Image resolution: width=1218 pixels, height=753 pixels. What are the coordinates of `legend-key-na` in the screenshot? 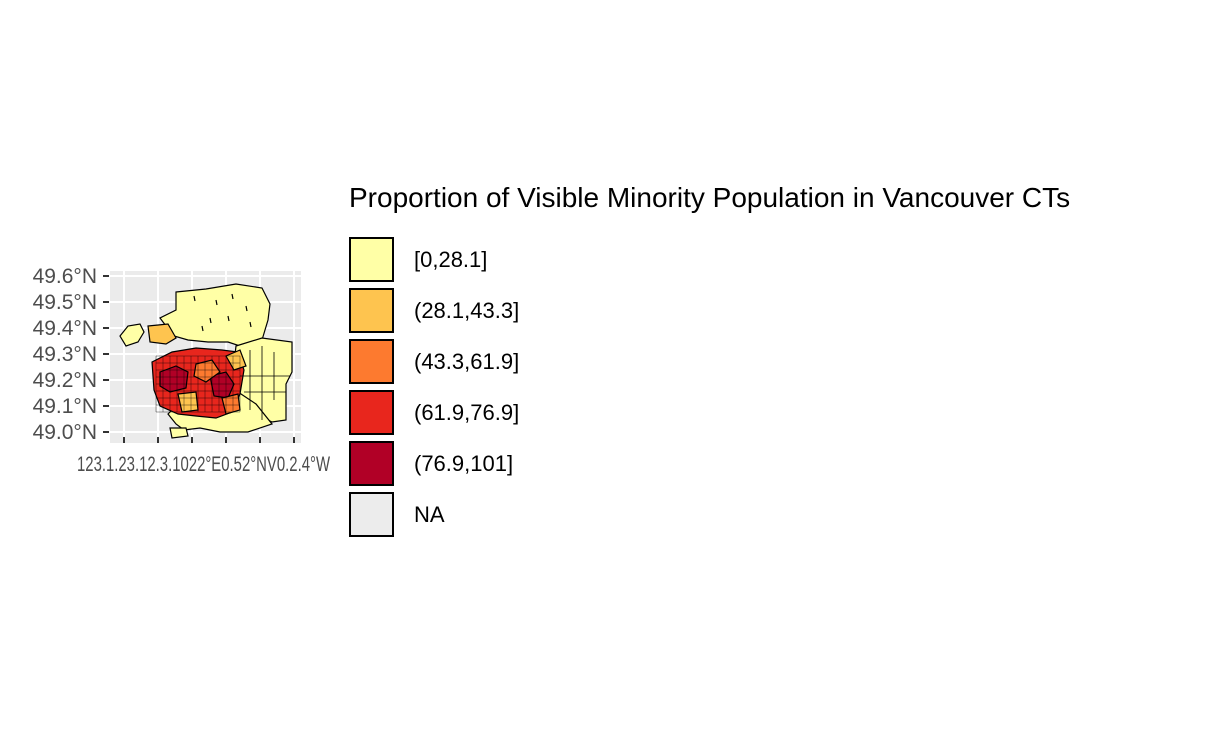 It's located at (371, 514).